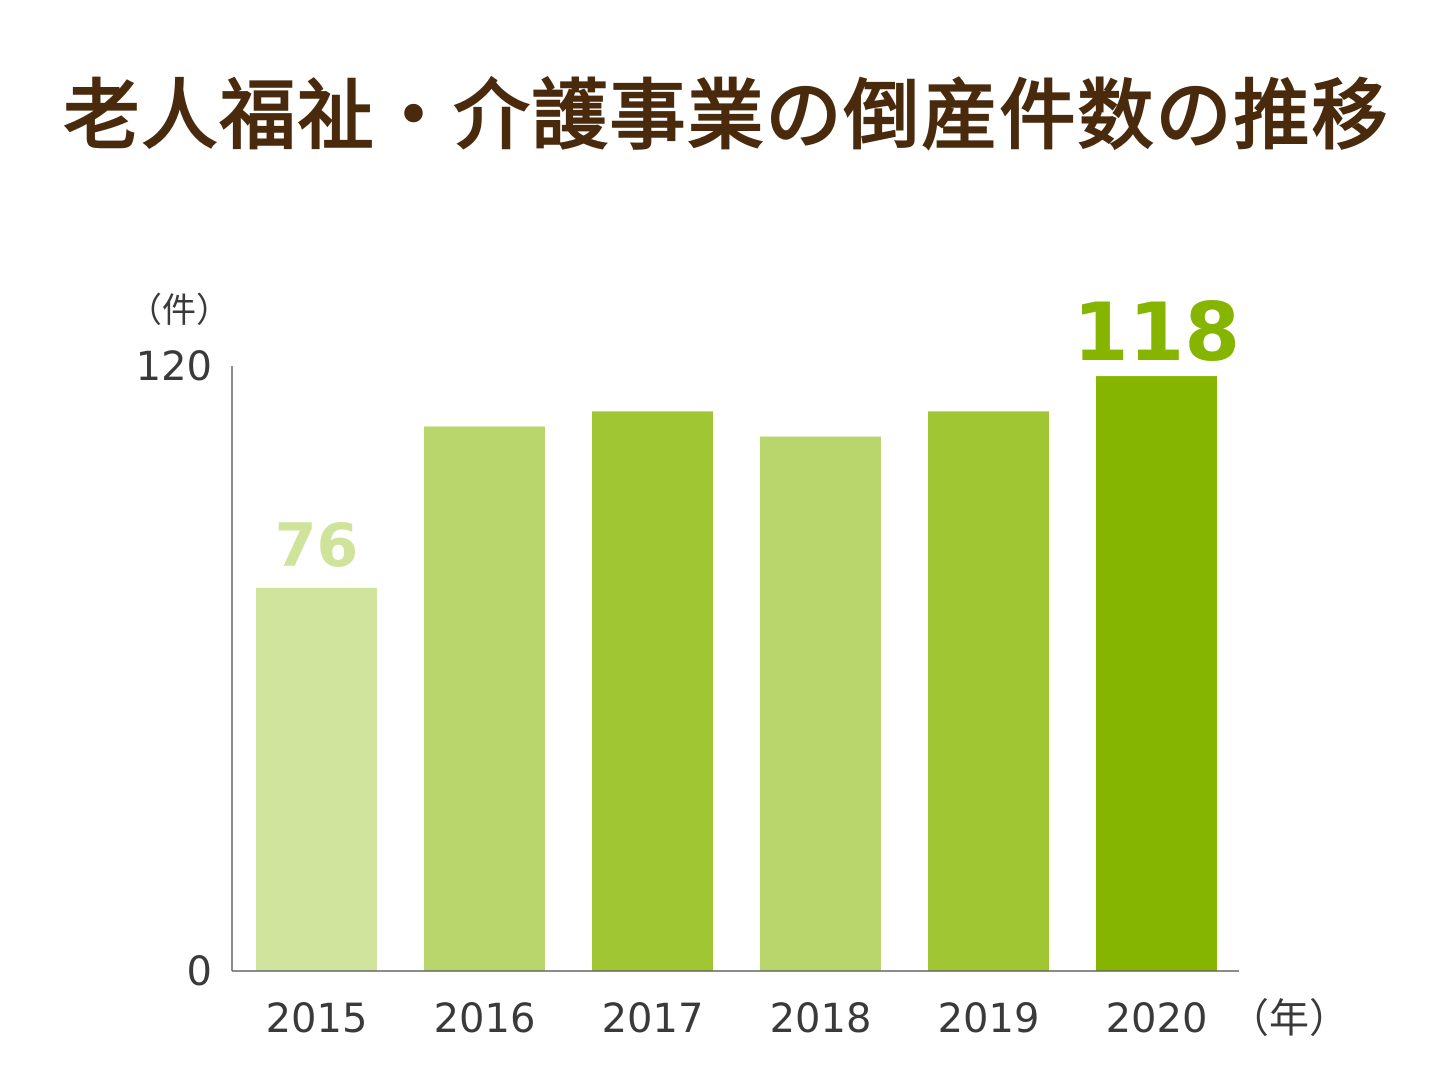 This screenshot has height=1090, width=1453. What do you see at coordinates (1289, 1019) in the screenshot?
I see `x-axis-unit-label: （年）` at bounding box center [1289, 1019].